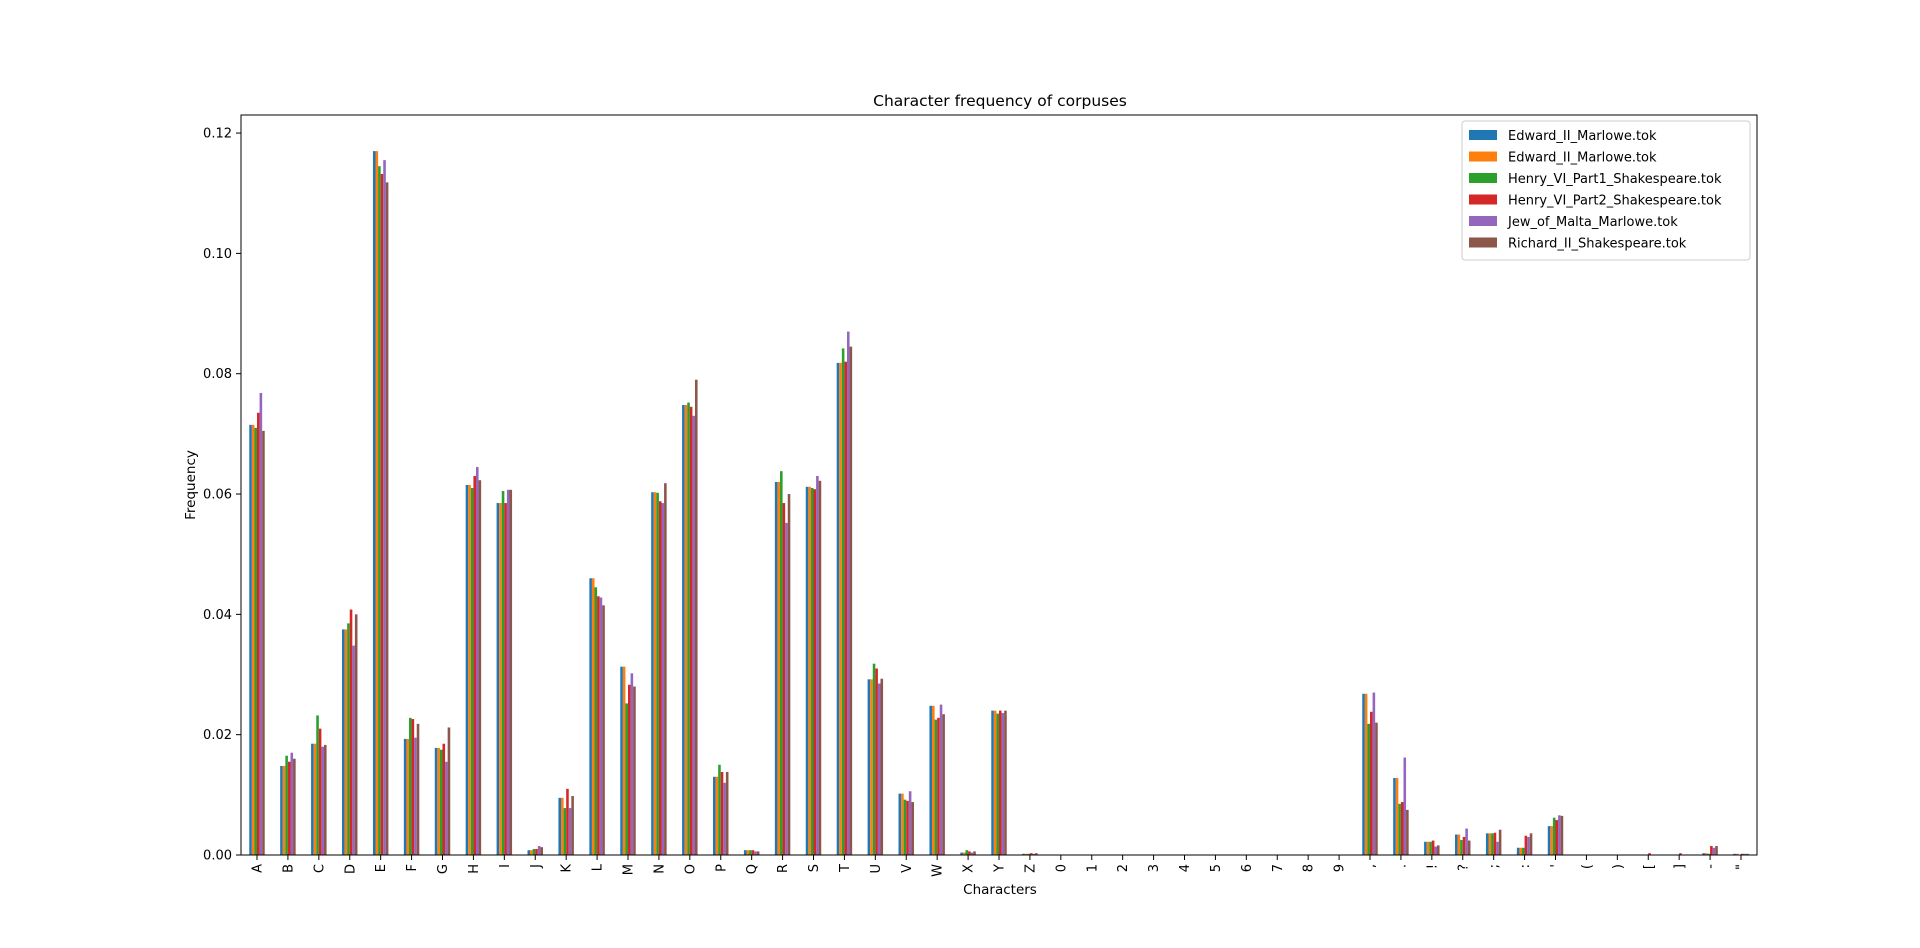 This screenshot has width=1920, height=948. I want to click on x-tick-label: !, so click(1432, 866).